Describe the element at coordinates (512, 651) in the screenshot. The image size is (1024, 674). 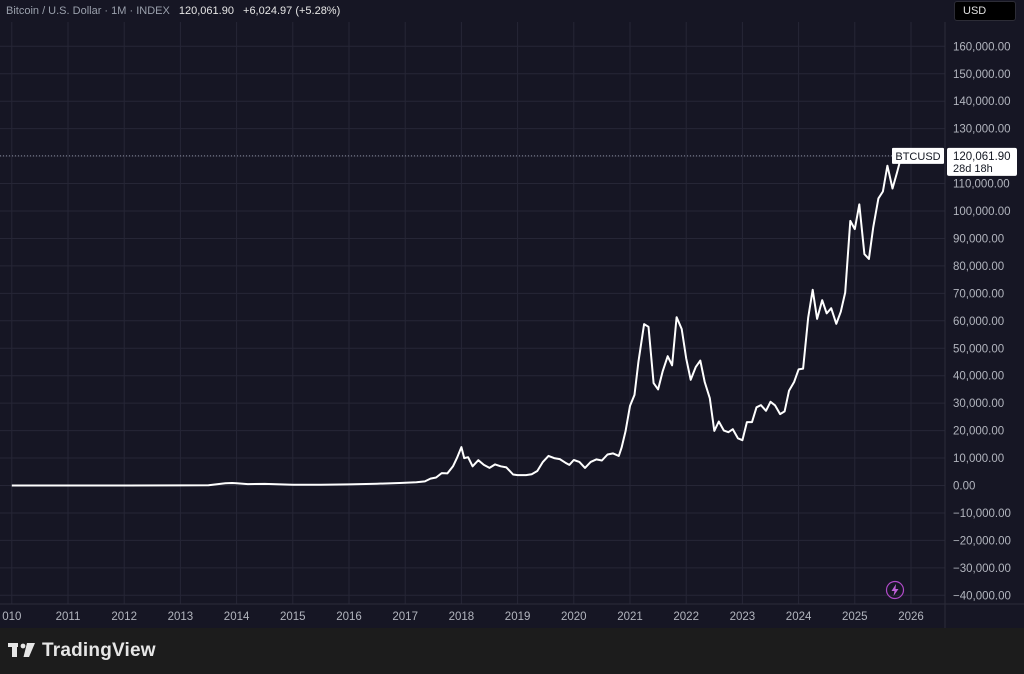
I see `footer-bar: TradingView` at that location.